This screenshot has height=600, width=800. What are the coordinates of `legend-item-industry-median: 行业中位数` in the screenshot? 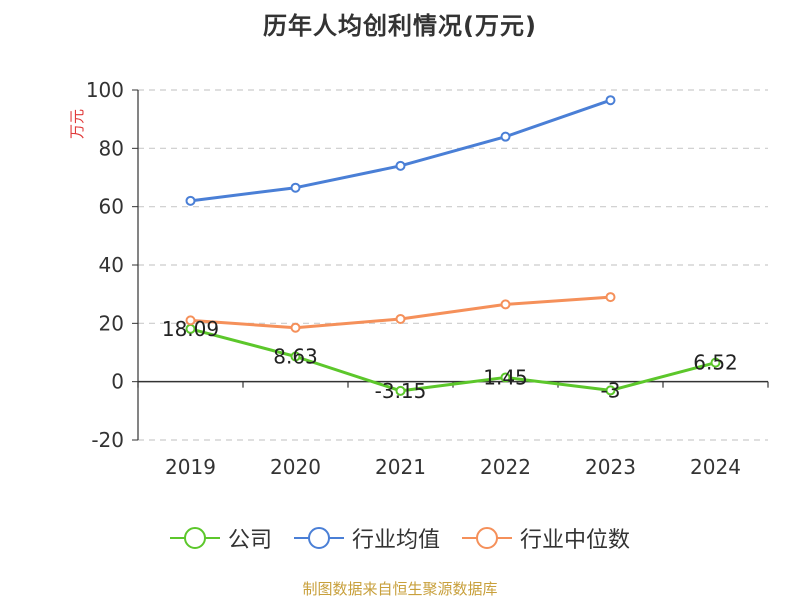 It's located at (546, 538).